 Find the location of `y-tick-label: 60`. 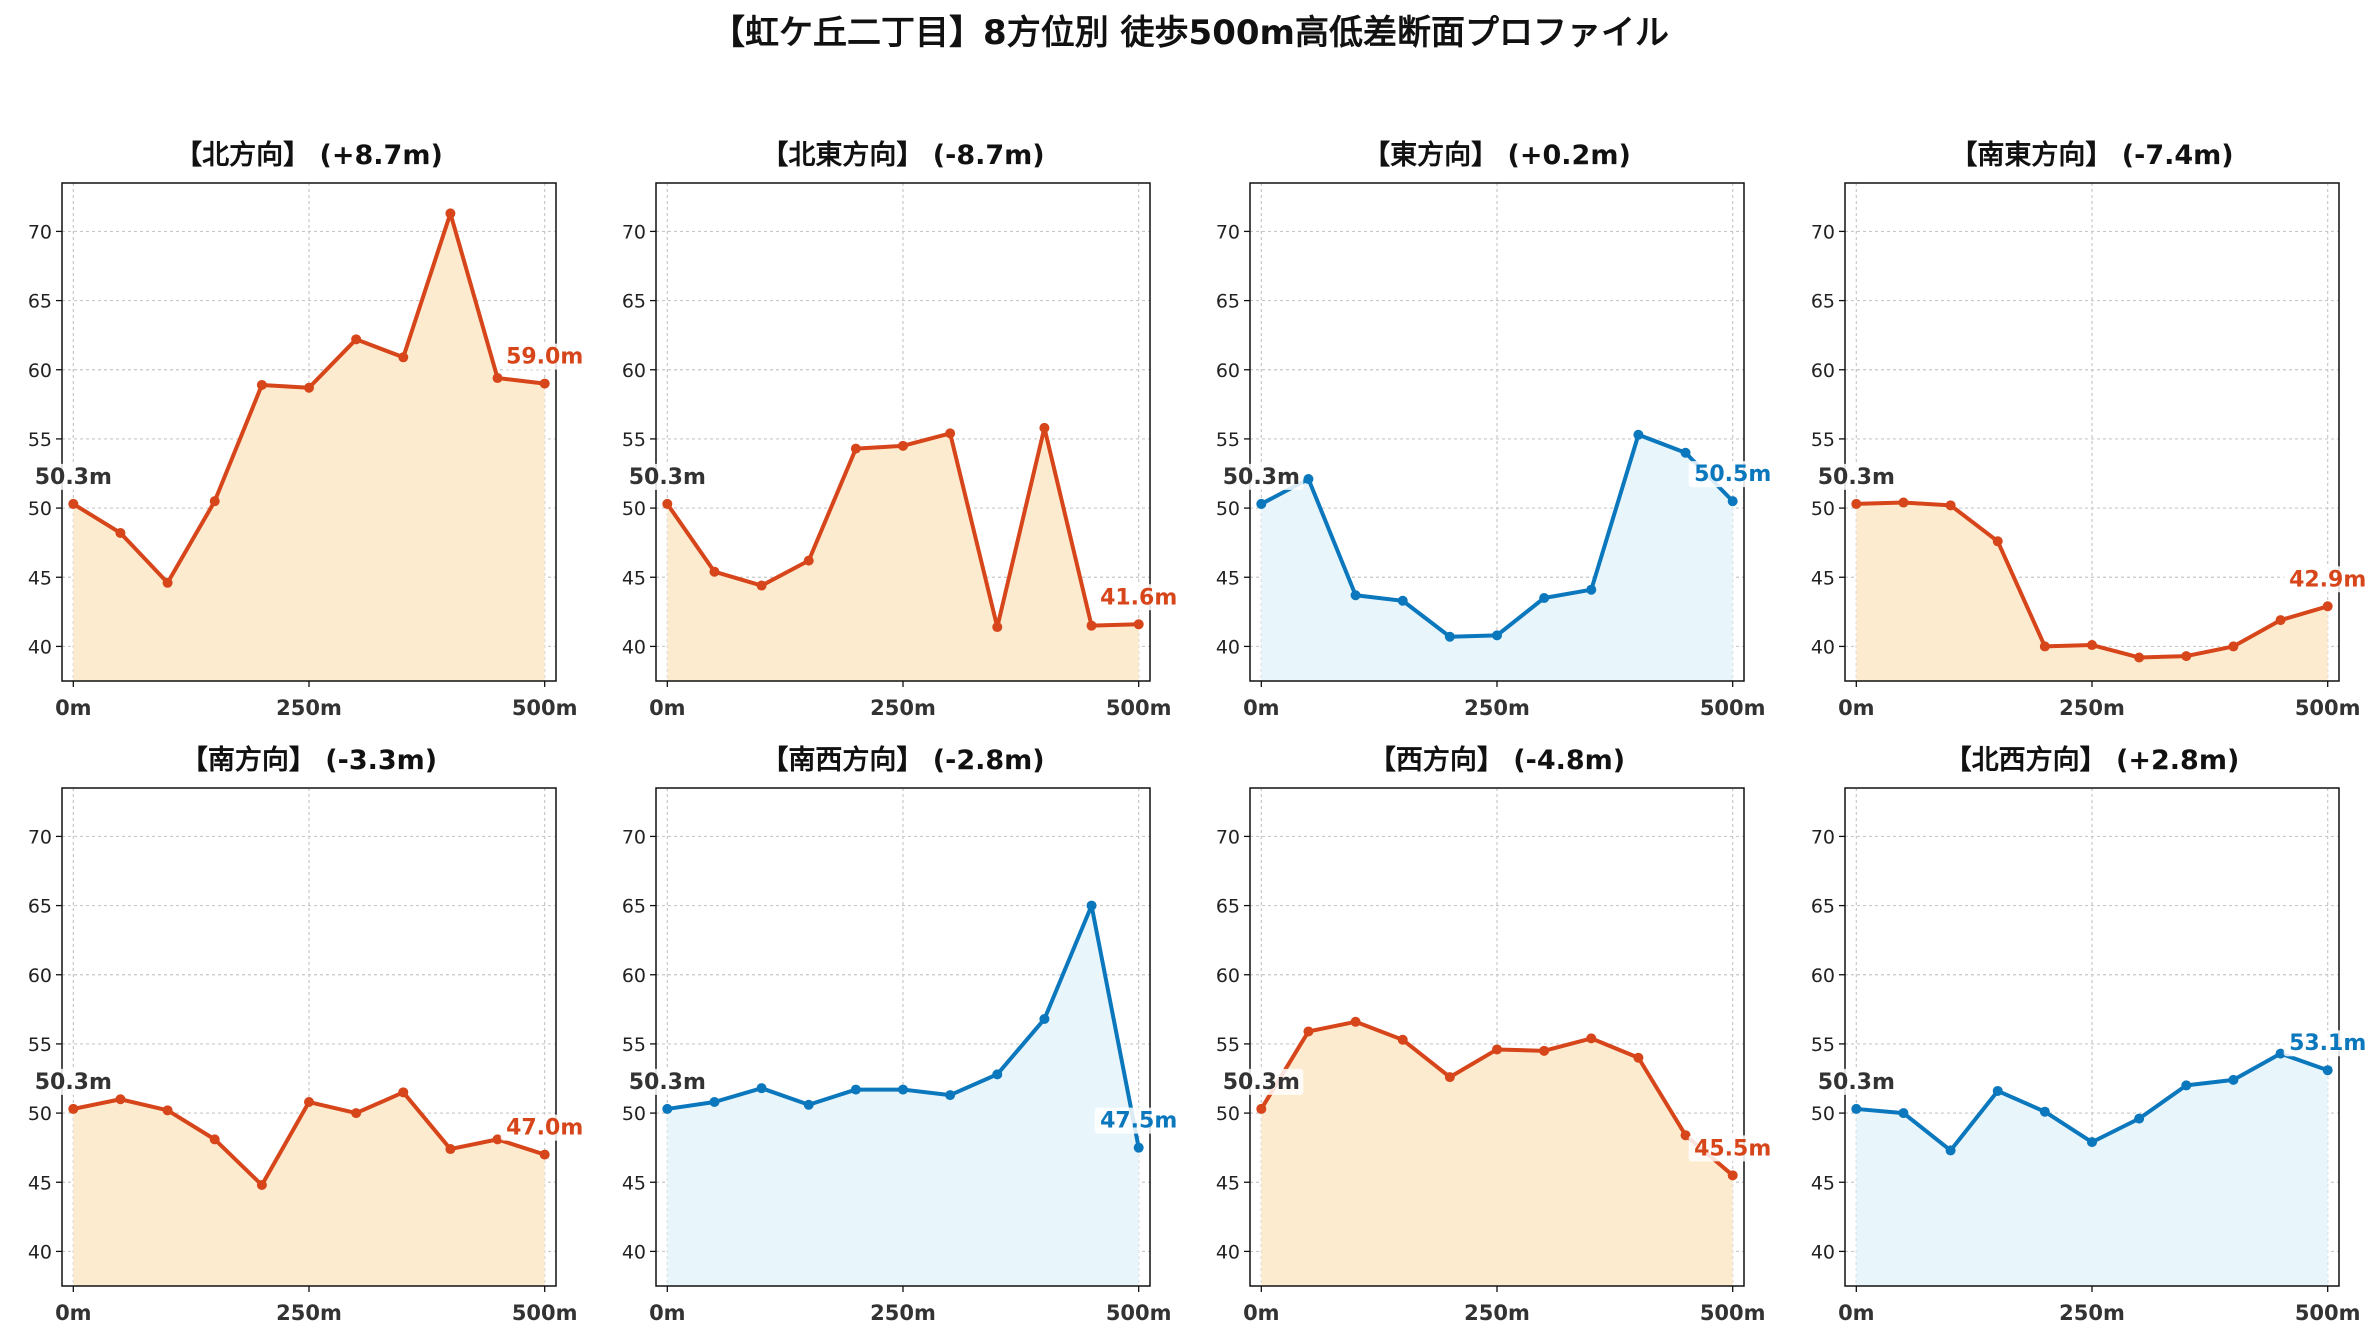

y-tick-label: 60 is located at coordinates (1228, 371).